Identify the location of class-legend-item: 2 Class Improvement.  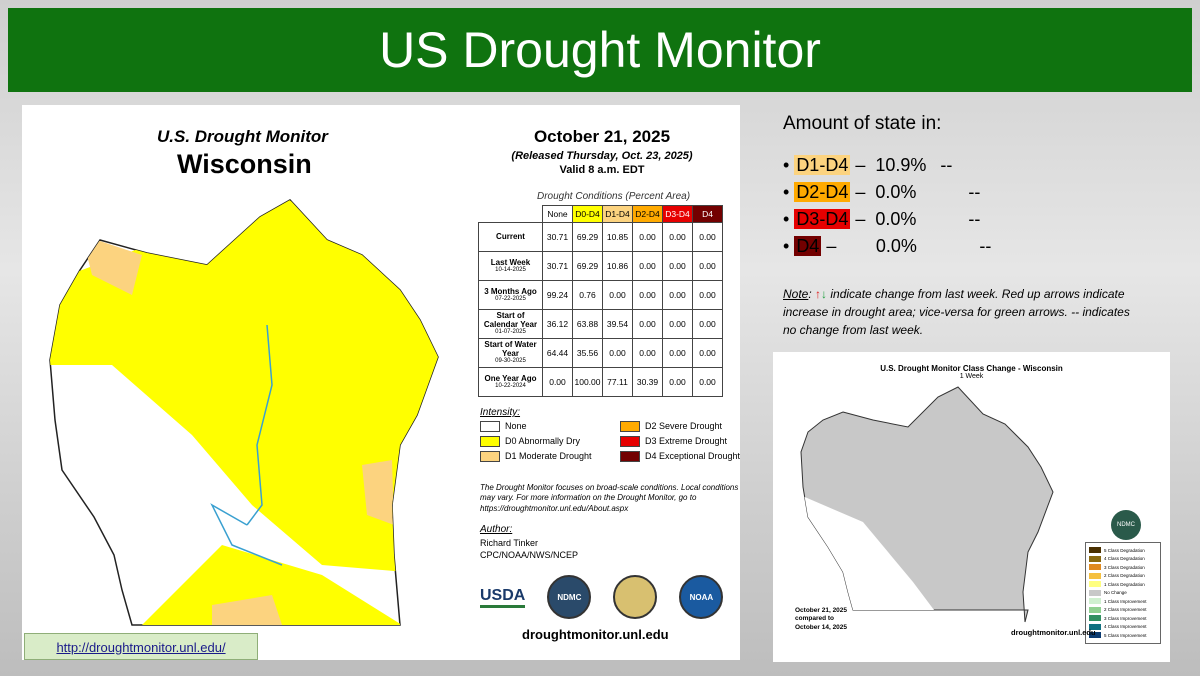
(1123, 610).